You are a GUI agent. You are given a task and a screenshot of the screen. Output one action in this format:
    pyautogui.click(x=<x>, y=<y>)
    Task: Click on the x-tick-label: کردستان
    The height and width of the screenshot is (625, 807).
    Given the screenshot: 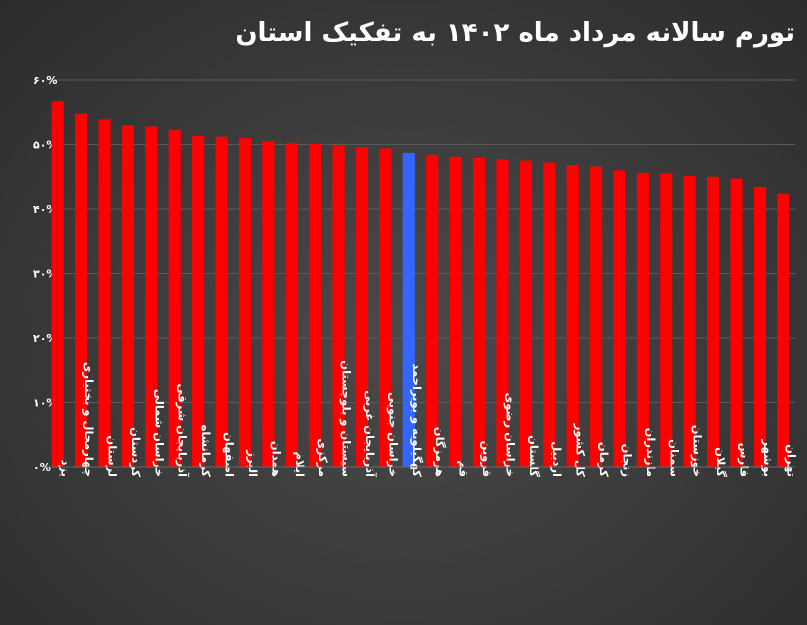 What is the action you would take?
    pyautogui.click(x=136, y=452)
    